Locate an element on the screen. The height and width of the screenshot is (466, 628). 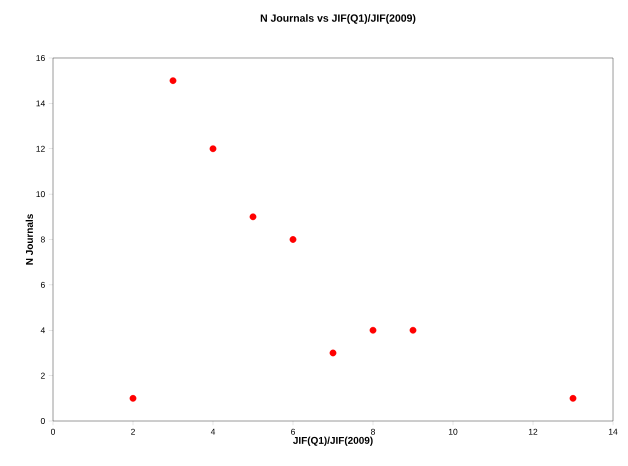
y-tick-label: 4 is located at coordinates (42, 330).